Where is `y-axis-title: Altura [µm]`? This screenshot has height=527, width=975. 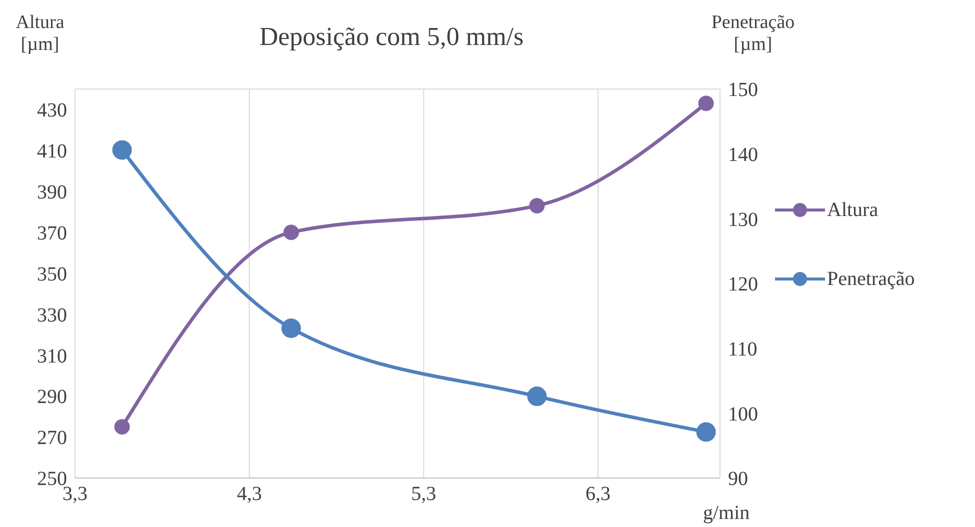 y-axis-title: Altura [µm] is located at coordinates (40, 34).